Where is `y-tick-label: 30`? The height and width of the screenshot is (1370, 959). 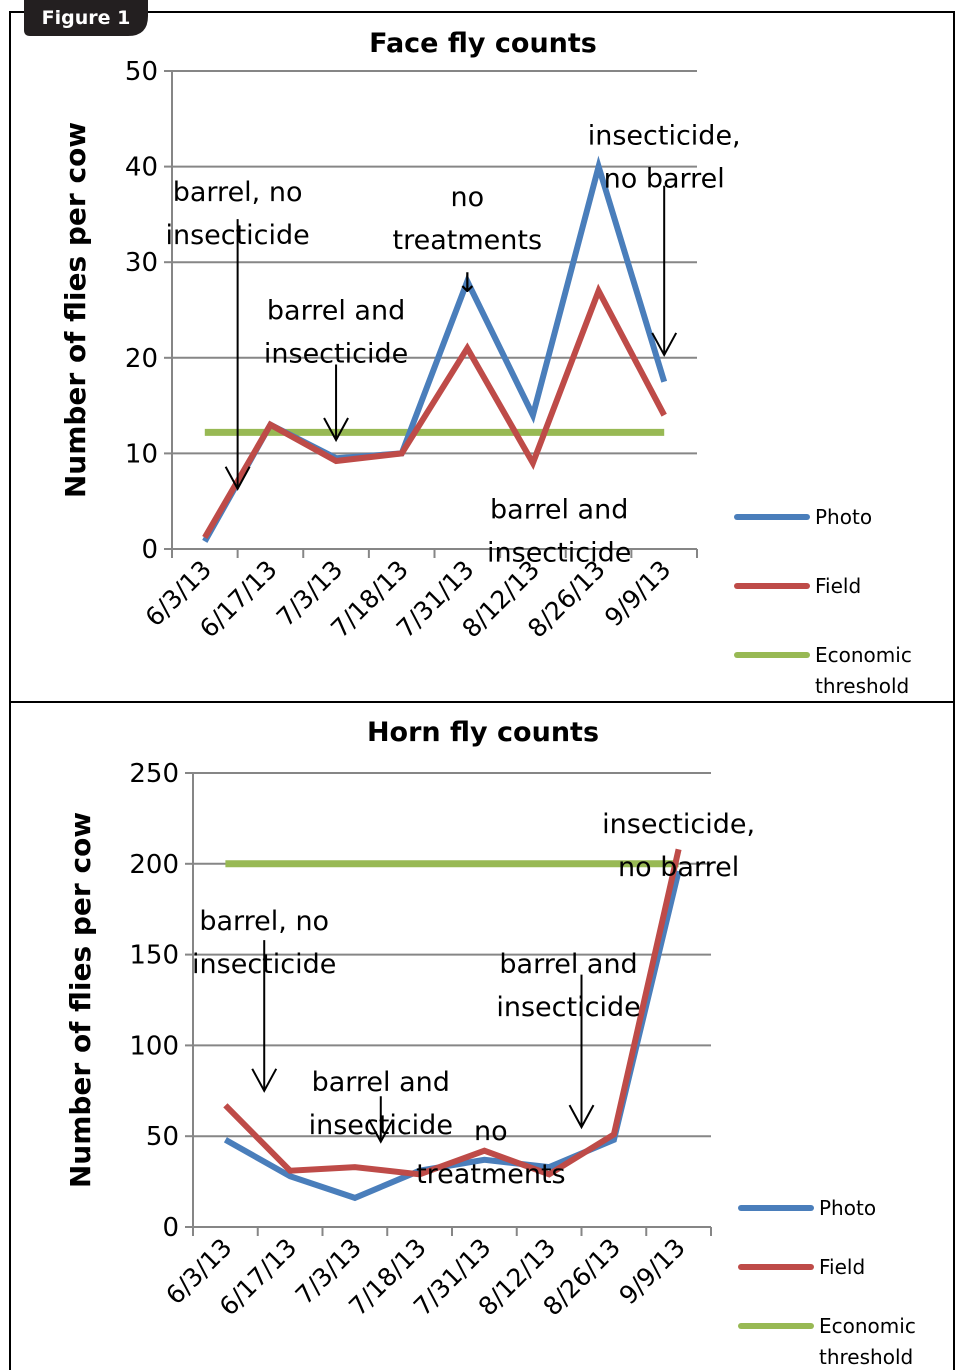
y-tick-label: 30 is located at coordinates (141, 263).